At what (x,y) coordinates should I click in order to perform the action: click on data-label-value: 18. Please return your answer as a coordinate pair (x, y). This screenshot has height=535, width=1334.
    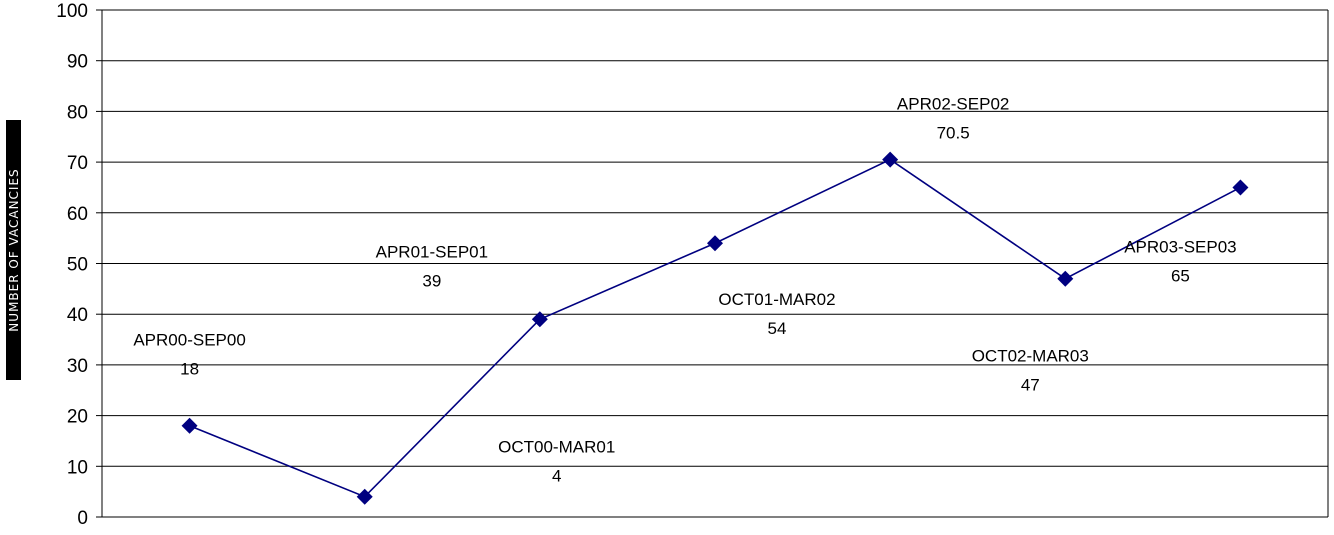
    Looking at the image, I should click on (189, 369).